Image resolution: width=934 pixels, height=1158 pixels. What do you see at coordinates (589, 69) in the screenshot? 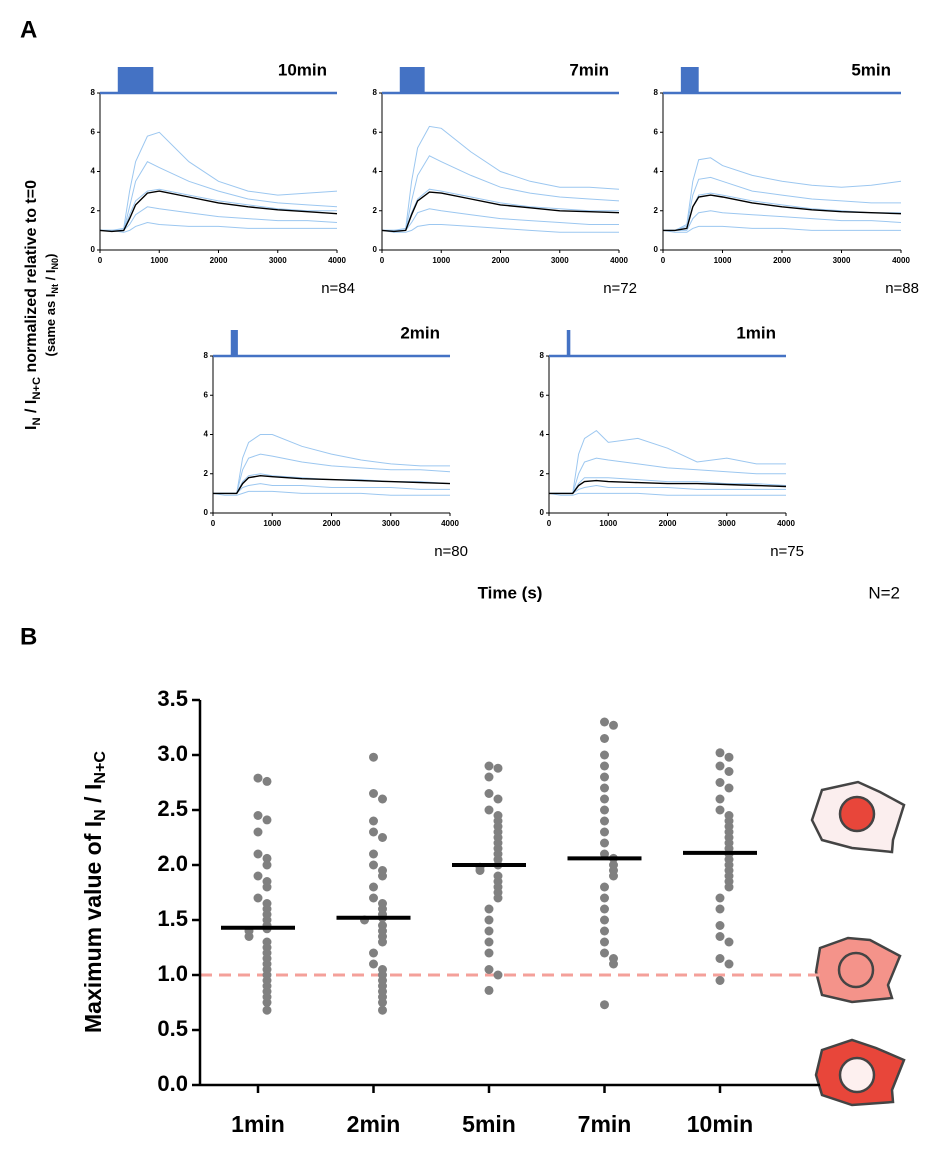
I see `panel-title: 7min` at bounding box center [589, 69].